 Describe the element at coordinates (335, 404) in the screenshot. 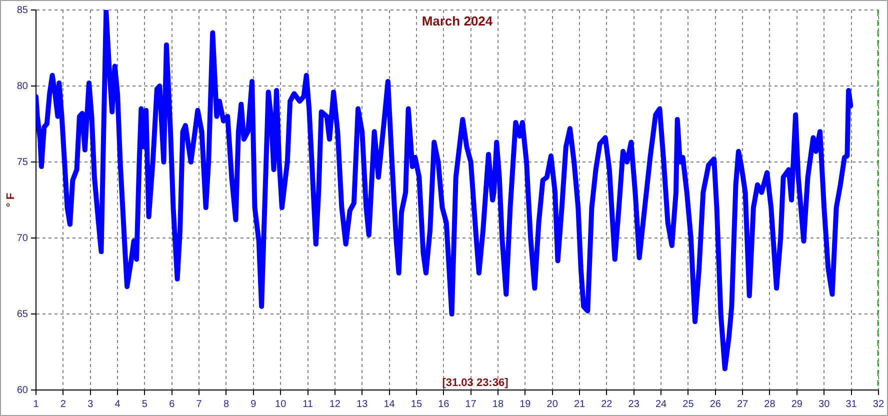

I see `x-tick-label: 12` at that location.